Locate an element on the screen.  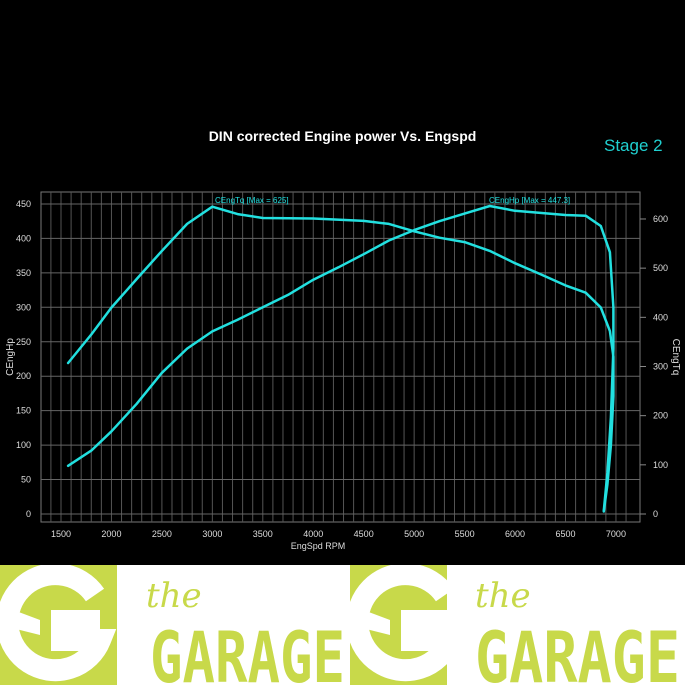
y-tick-left: 100 is located at coordinates (23, 445).